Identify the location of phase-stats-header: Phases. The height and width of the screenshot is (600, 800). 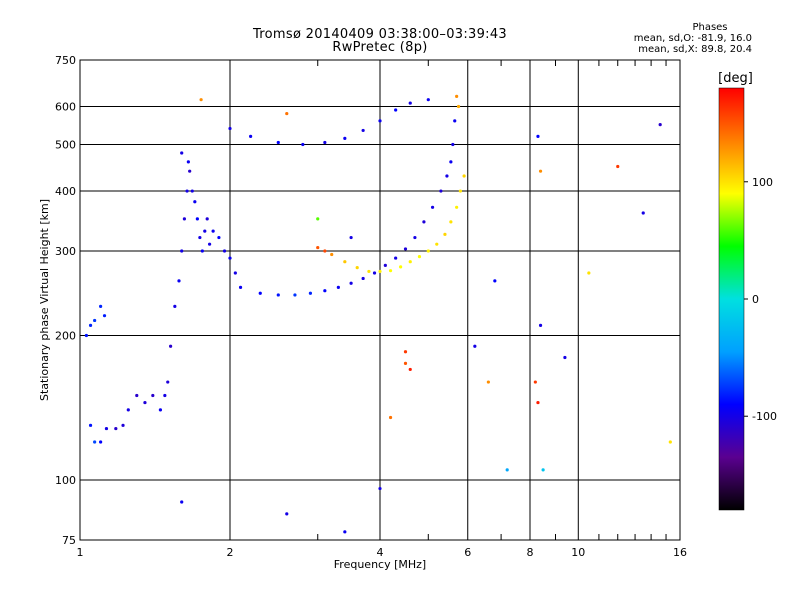
(710, 27).